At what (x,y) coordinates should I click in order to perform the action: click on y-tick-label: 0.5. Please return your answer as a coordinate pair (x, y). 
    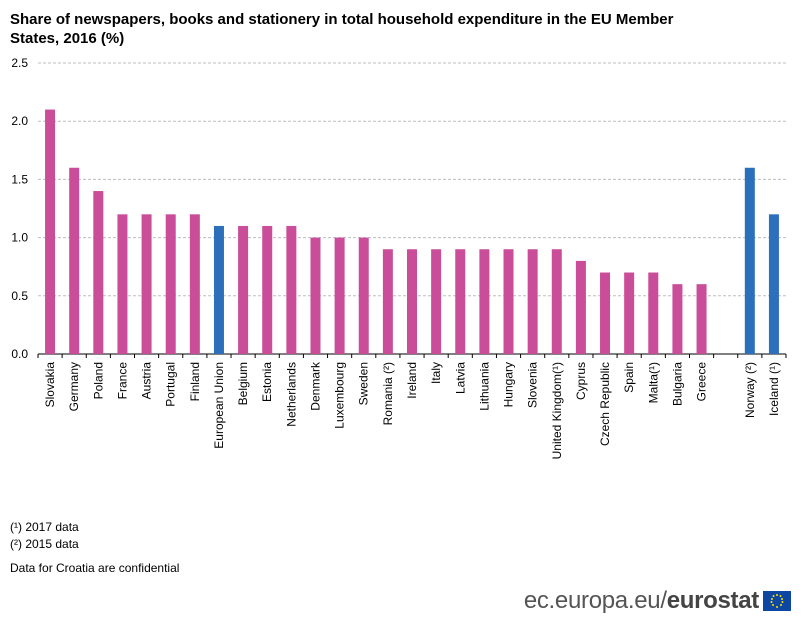
    Looking at the image, I should click on (19, 296).